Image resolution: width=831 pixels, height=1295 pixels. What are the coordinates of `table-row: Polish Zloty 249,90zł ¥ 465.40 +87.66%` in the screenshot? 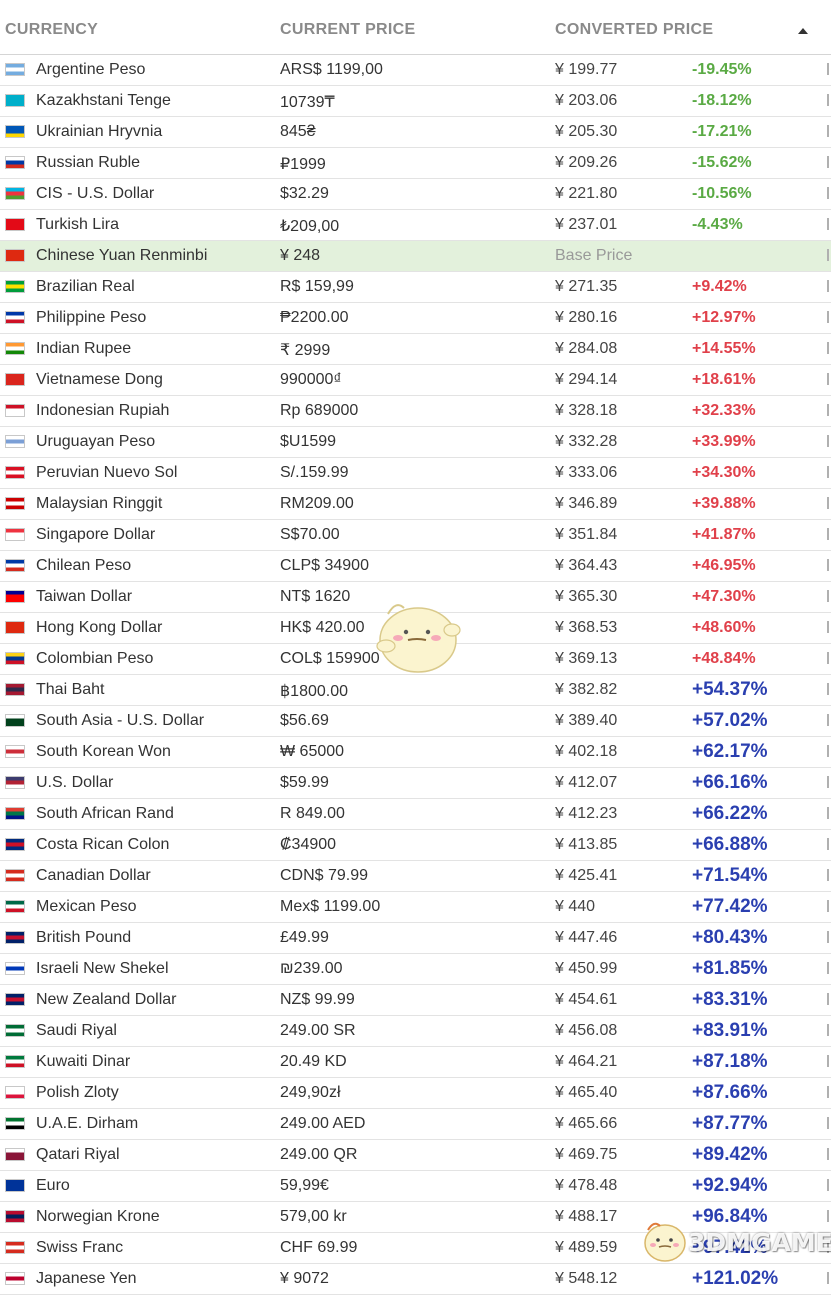 It's located at (415, 1093).